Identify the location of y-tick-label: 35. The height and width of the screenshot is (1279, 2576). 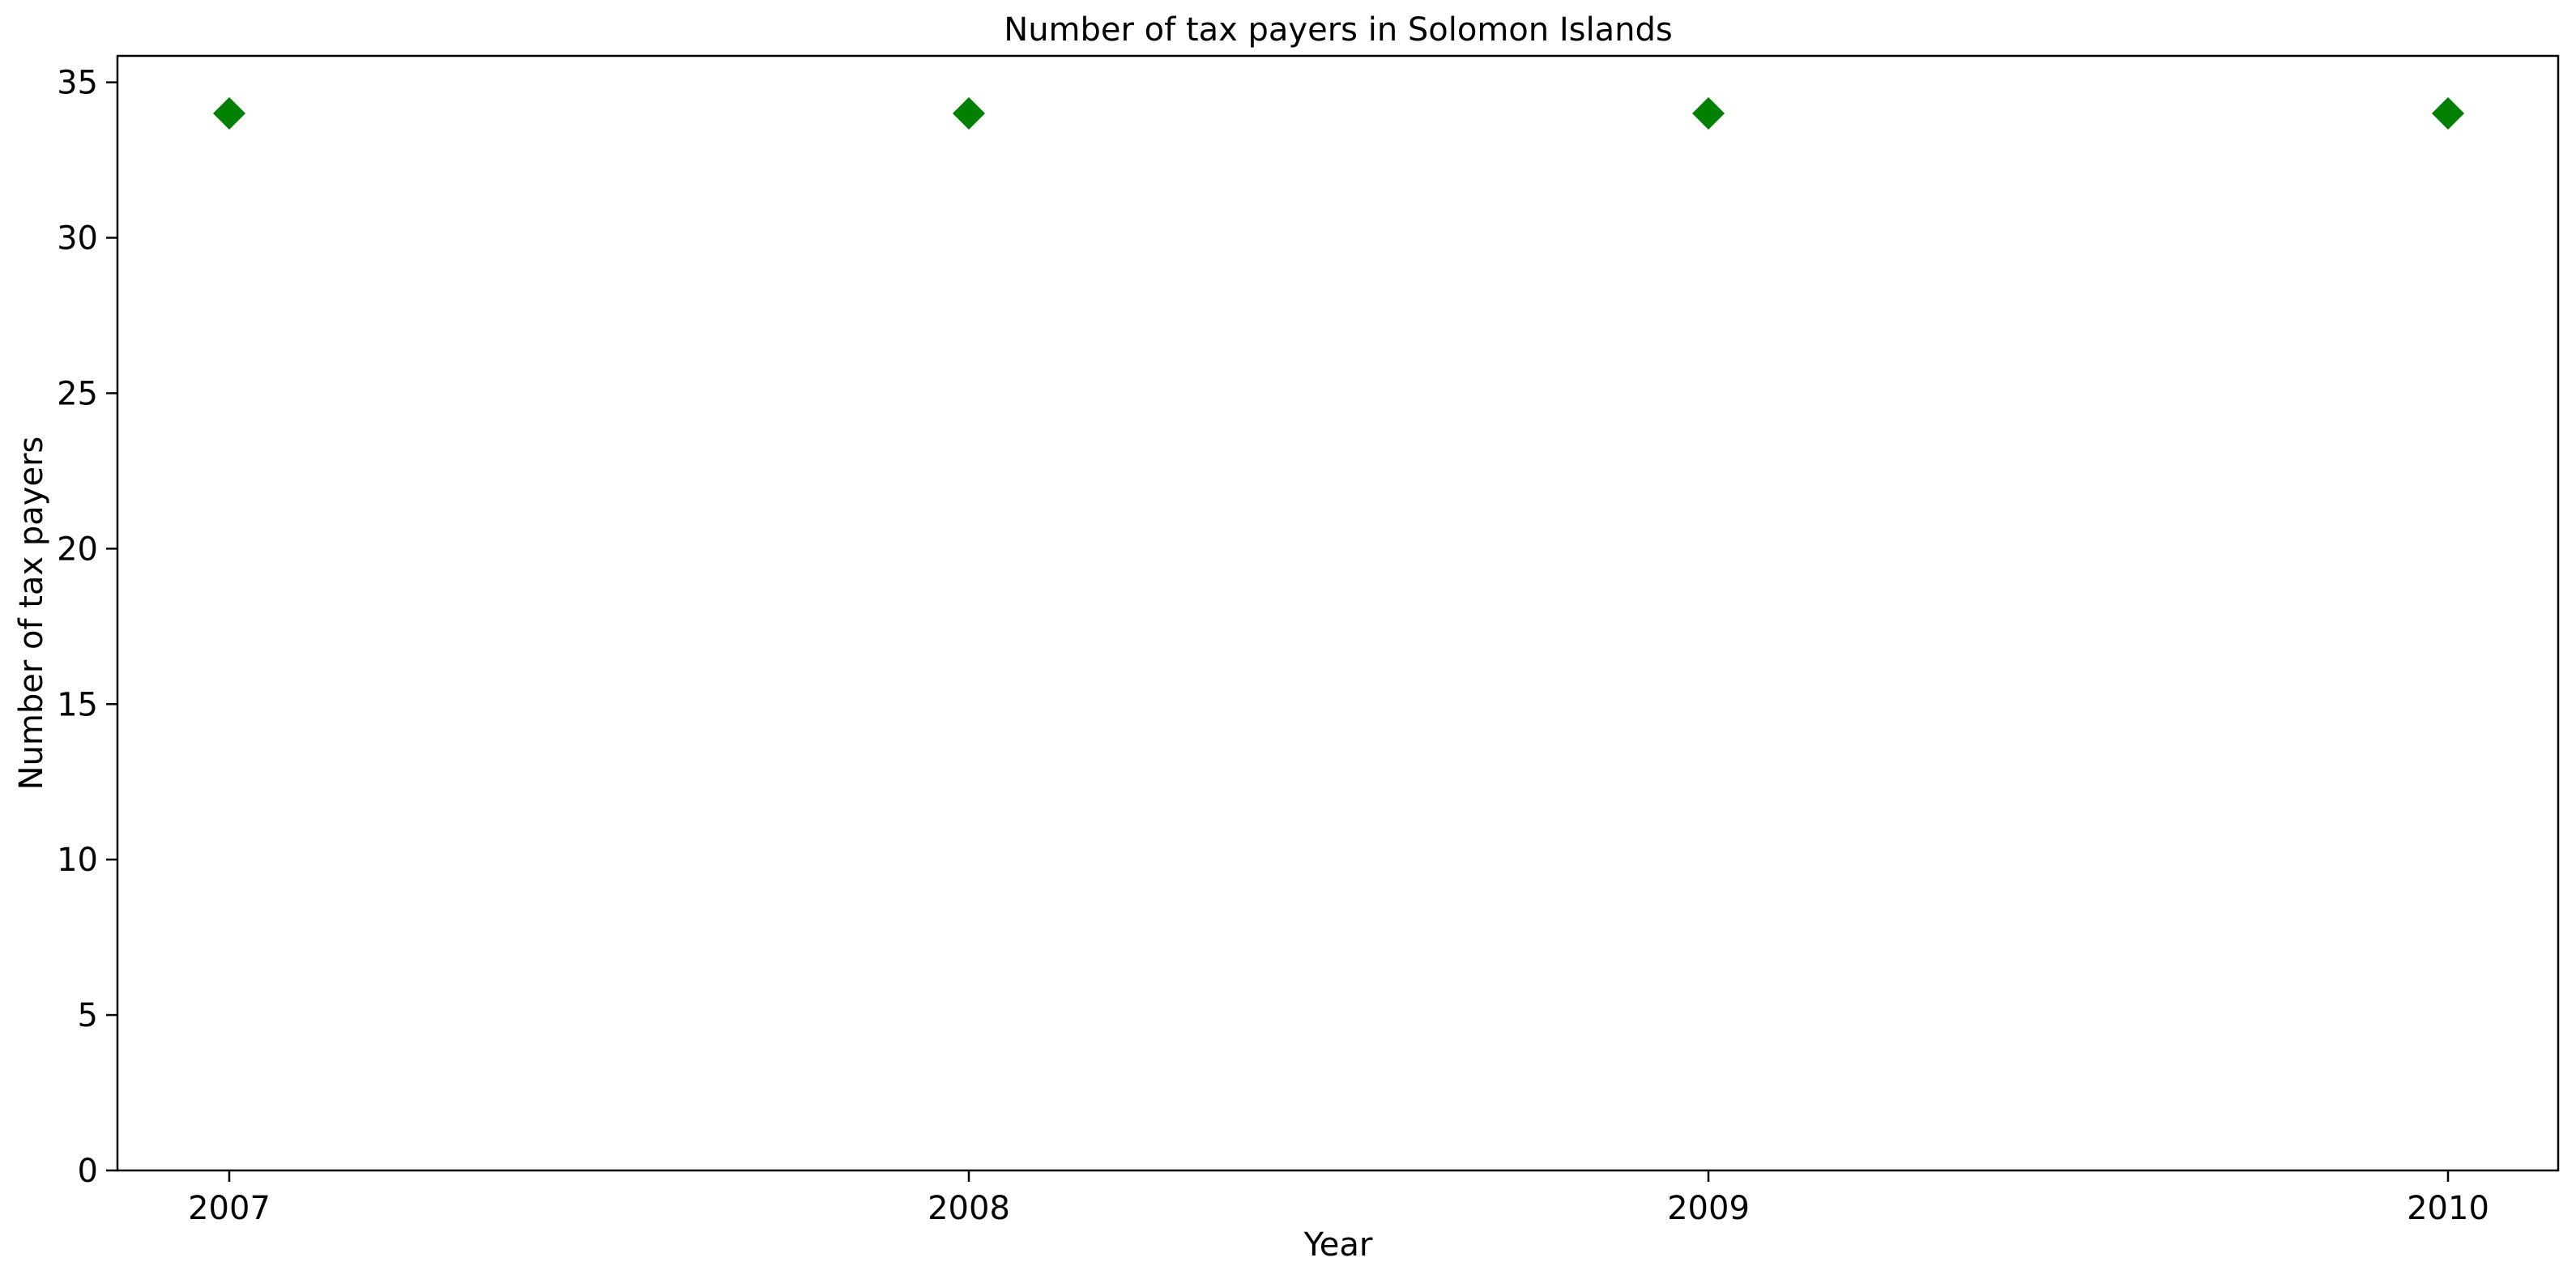
(78, 83).